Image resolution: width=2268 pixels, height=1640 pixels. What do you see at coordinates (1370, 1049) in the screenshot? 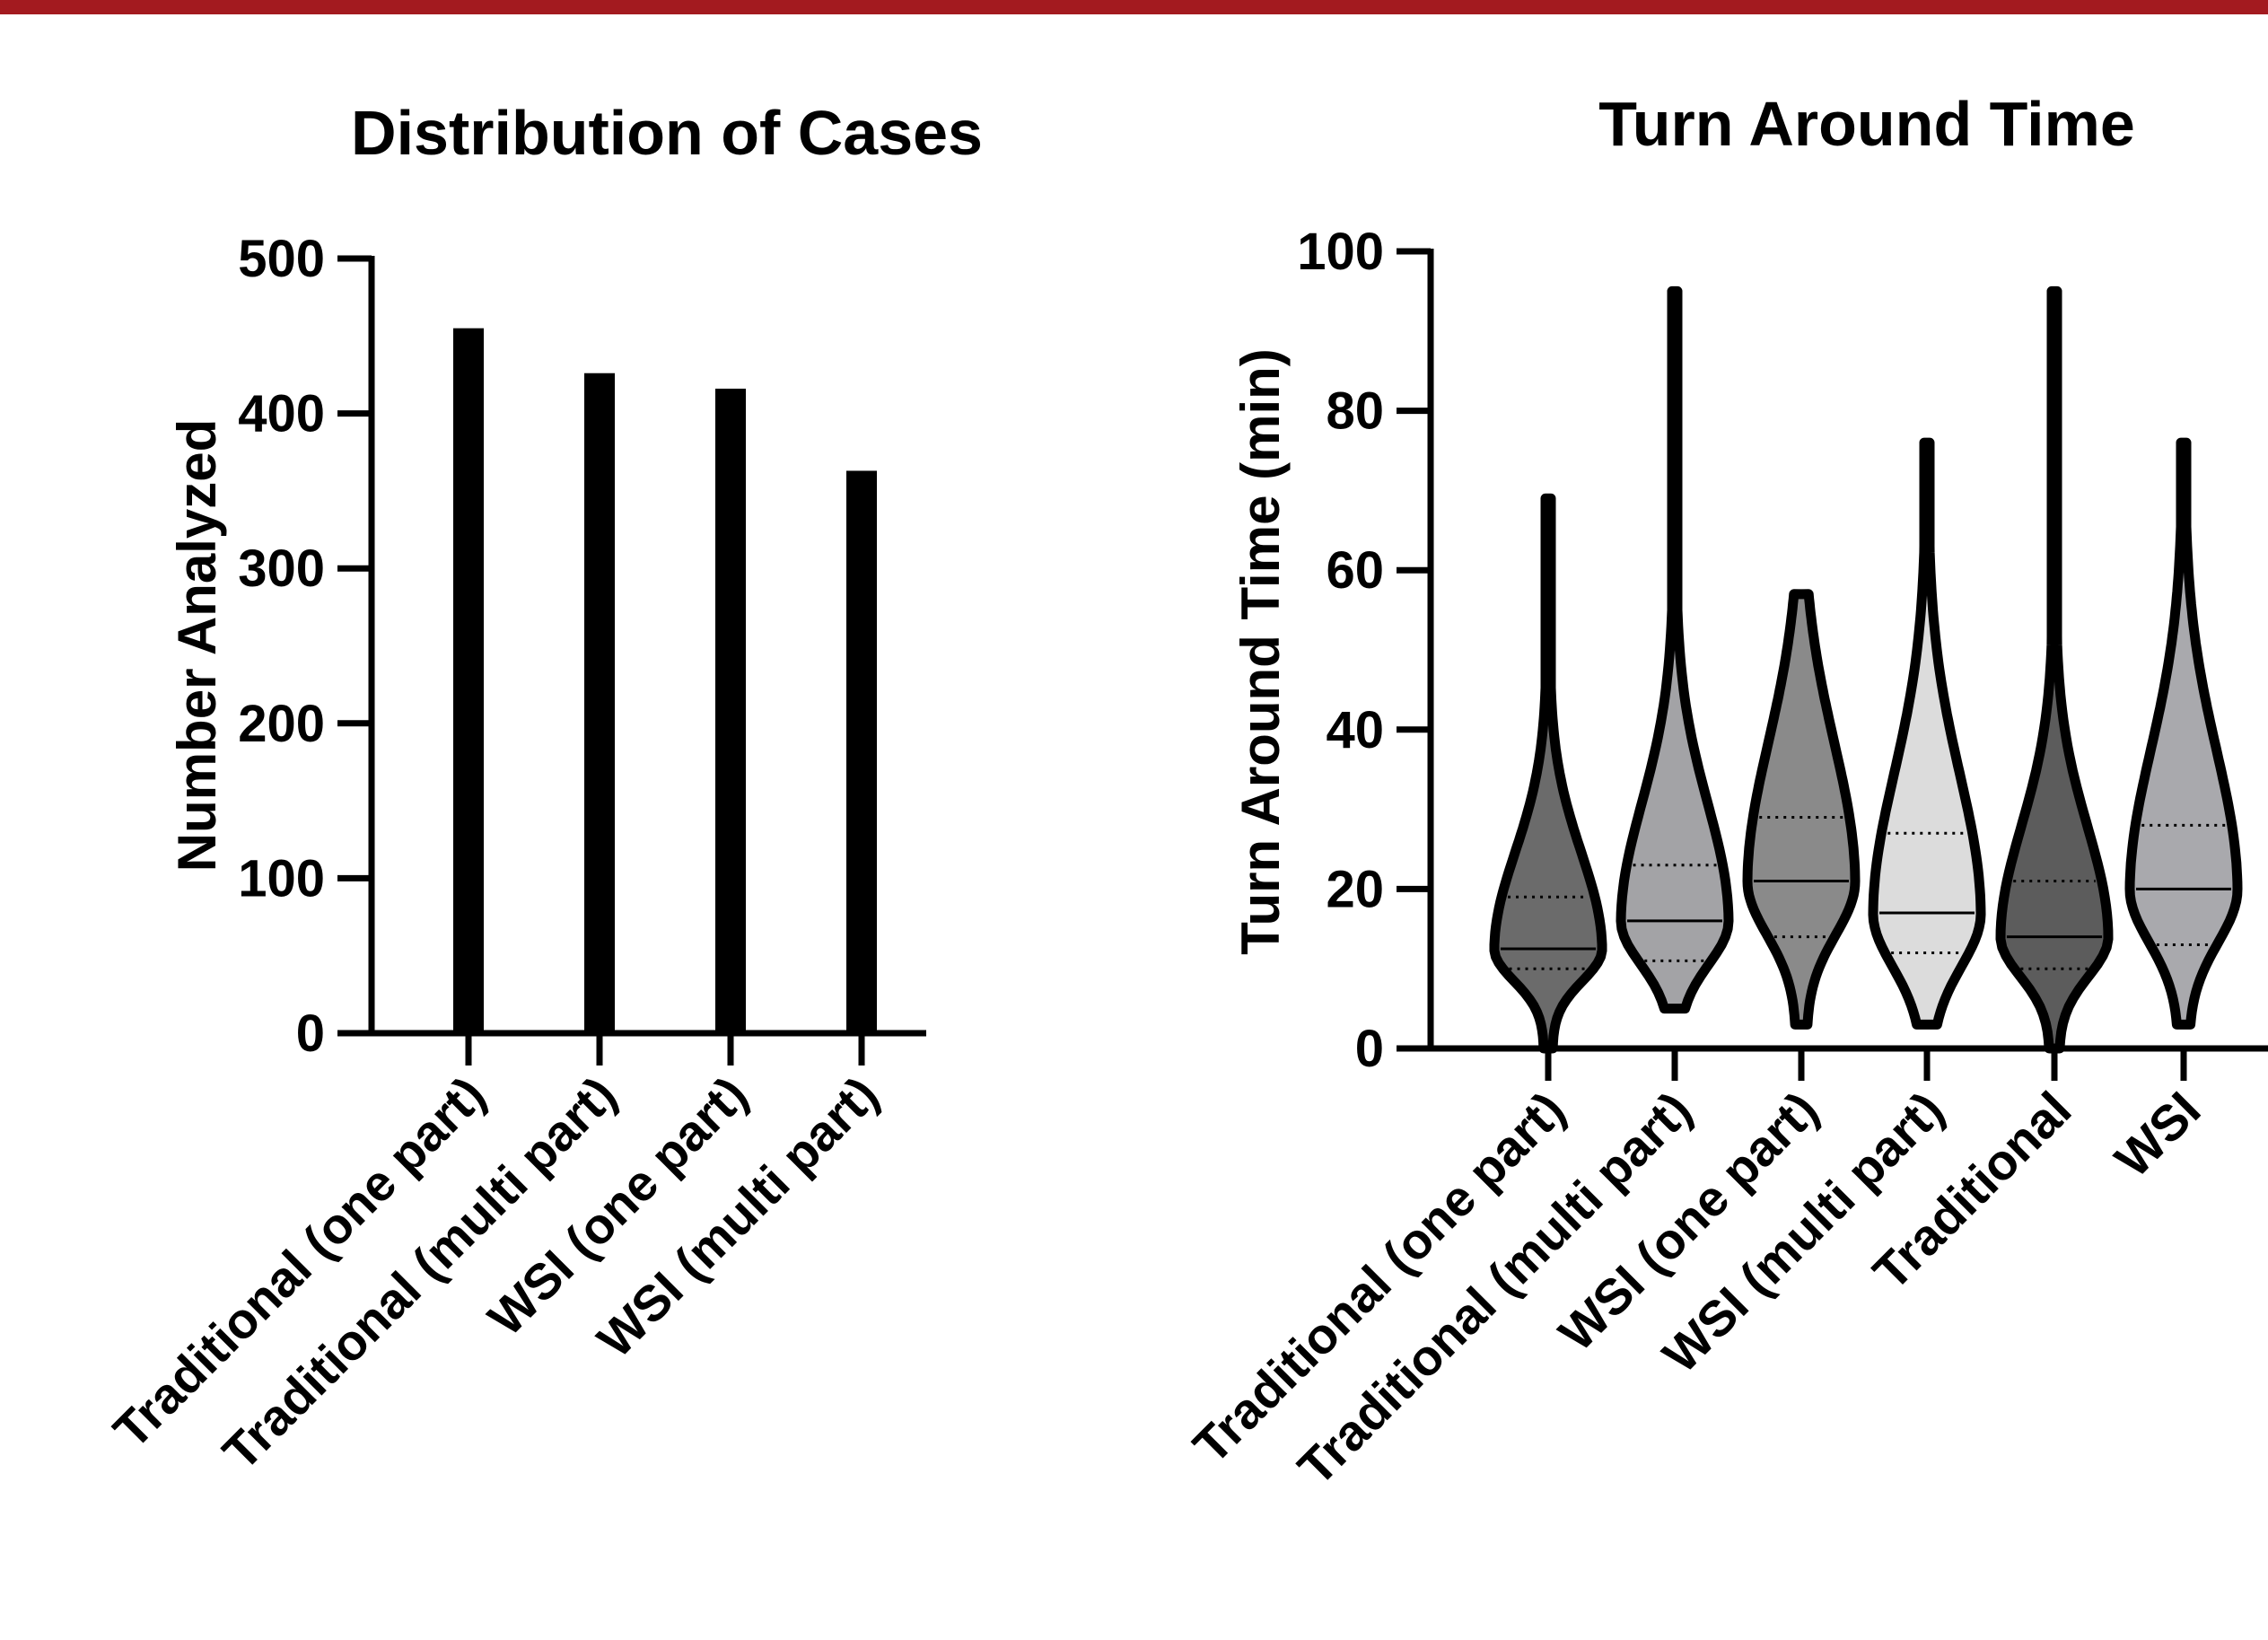
I see `violin-chart-y-tick-label: 0` at bounding box center [1370, 1049].